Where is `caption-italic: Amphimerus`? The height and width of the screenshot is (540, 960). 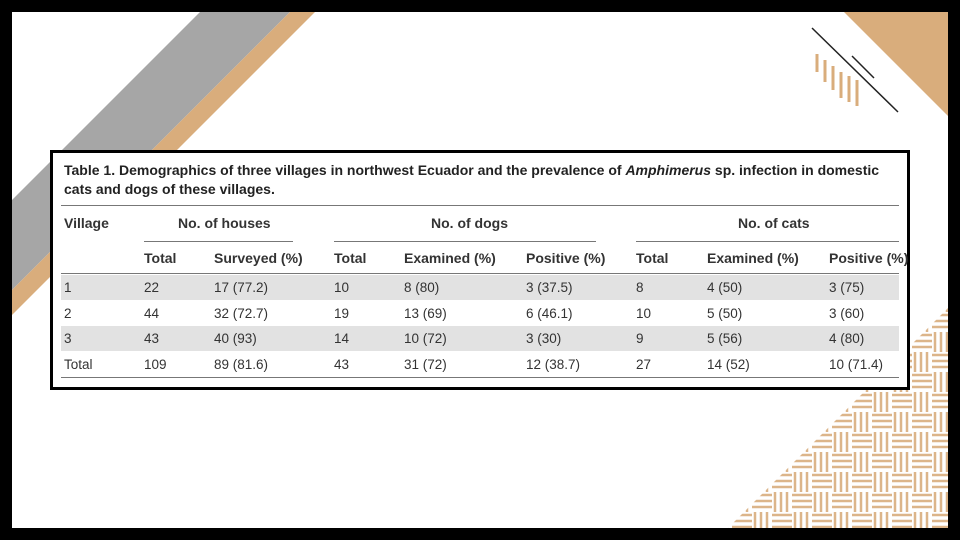
caption-italic: Amphimerus is located at coordinates (668, 170).